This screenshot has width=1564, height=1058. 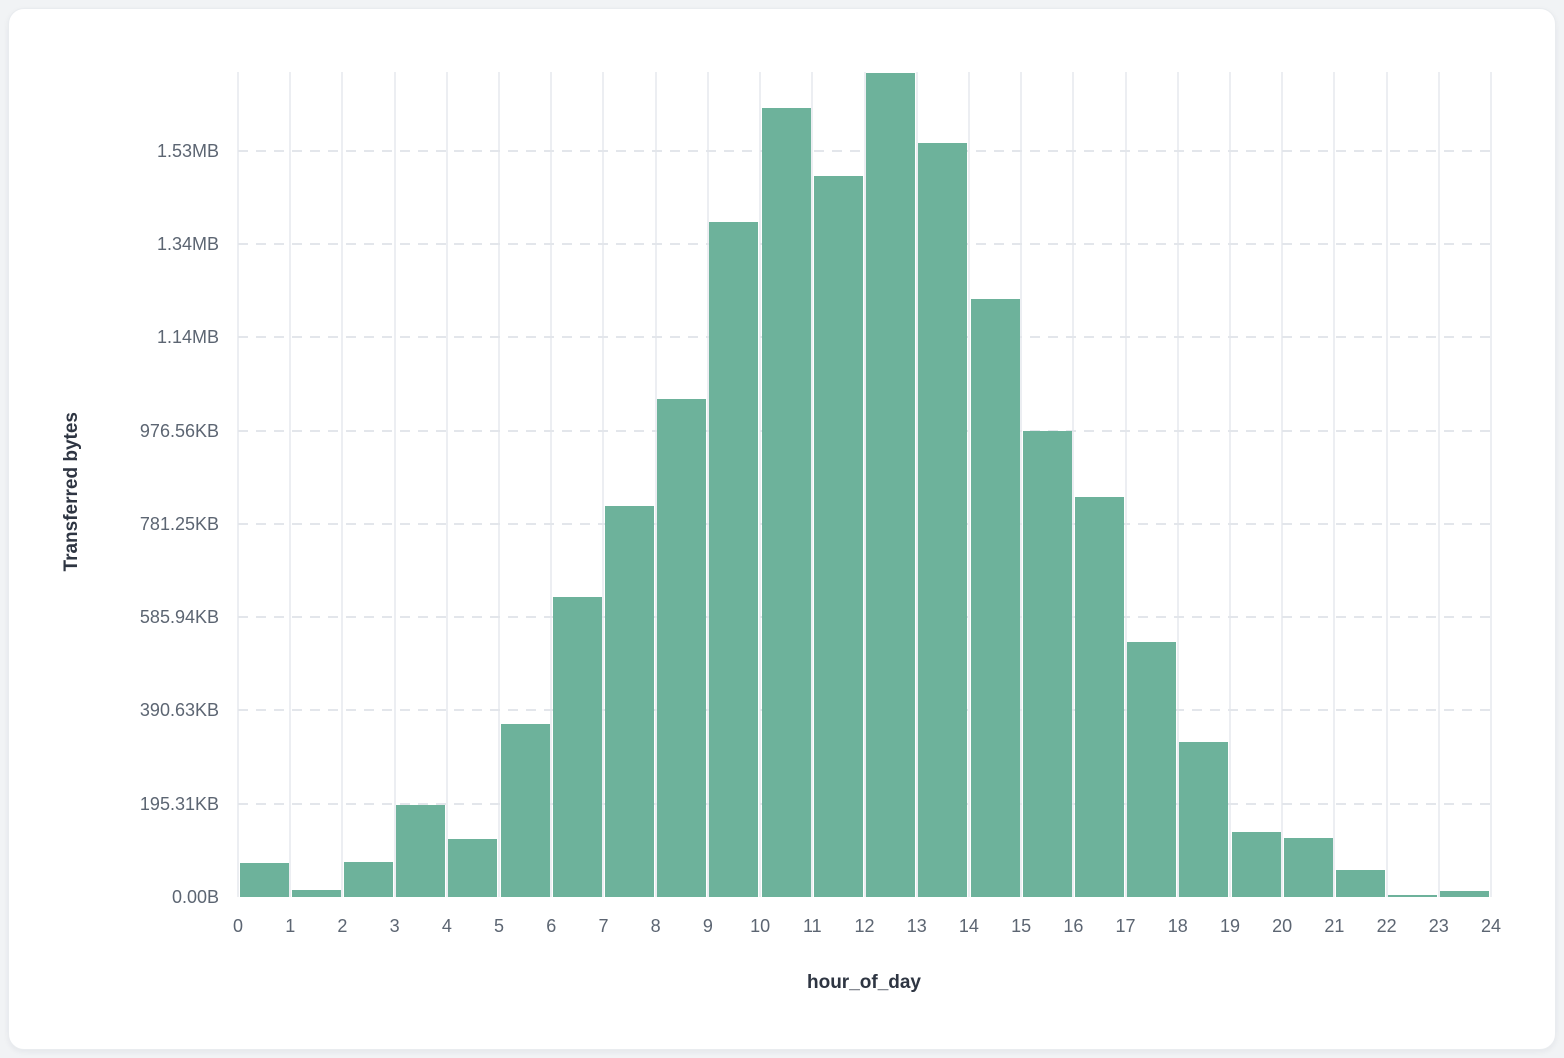 I want to click on x-tick-label-9: 9, so click(x=707, y=926).